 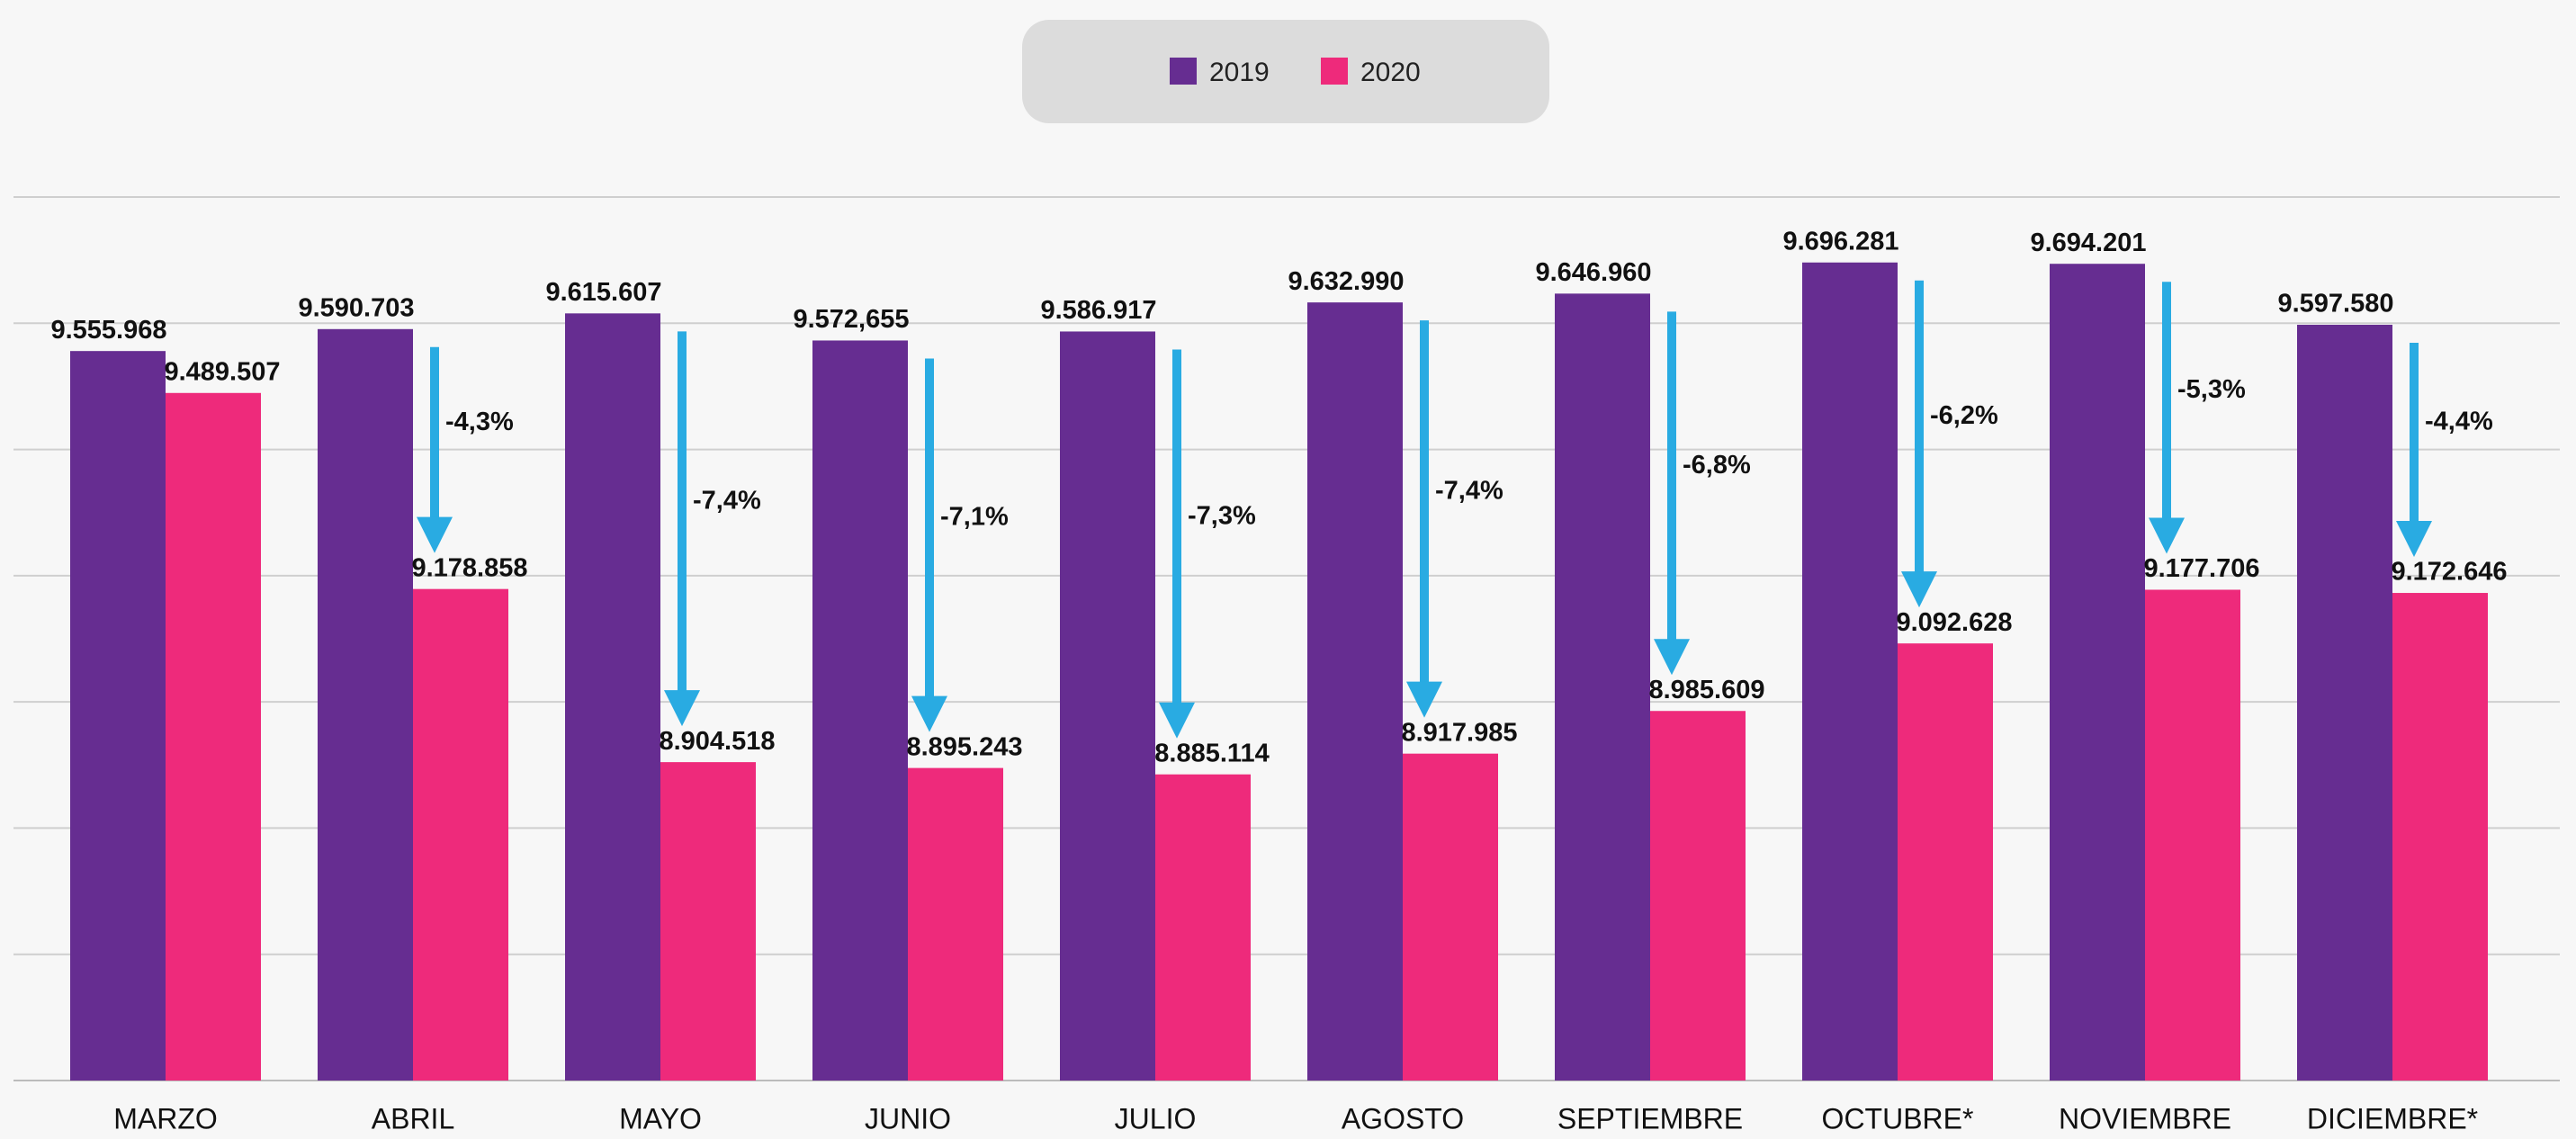 I want to click on value-label: 9.178.858, so click(x=469, y=567).